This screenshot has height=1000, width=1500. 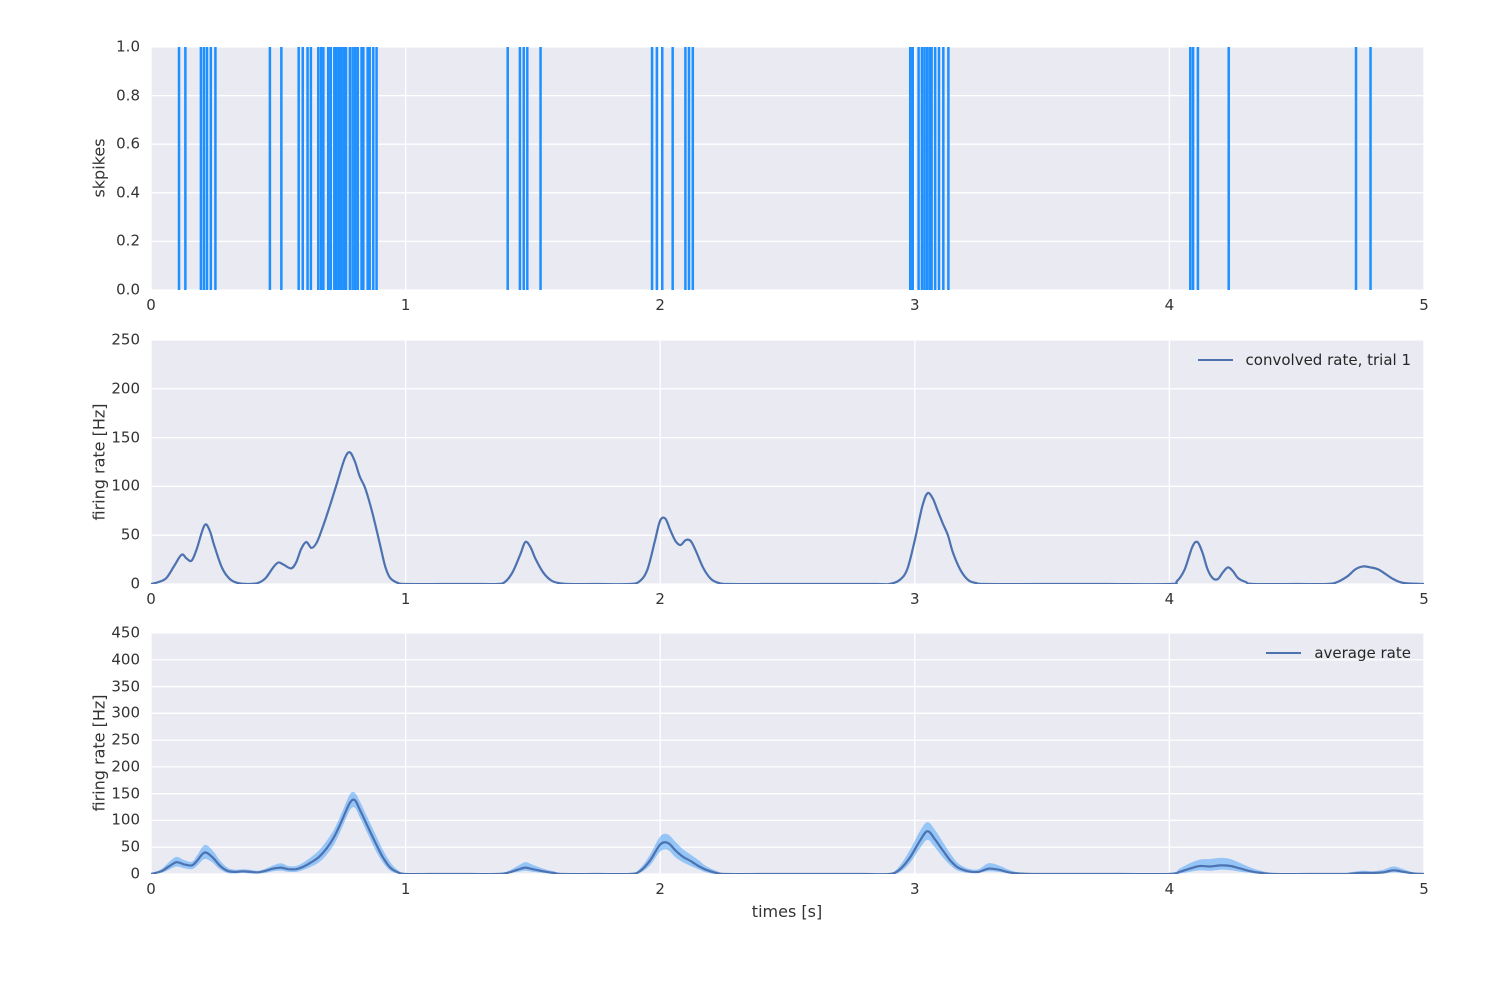 What do you see at coordinates (128, 46) in the screenshot?
I see `y-tick-label: 1.0` at bounding box center [128, 46].